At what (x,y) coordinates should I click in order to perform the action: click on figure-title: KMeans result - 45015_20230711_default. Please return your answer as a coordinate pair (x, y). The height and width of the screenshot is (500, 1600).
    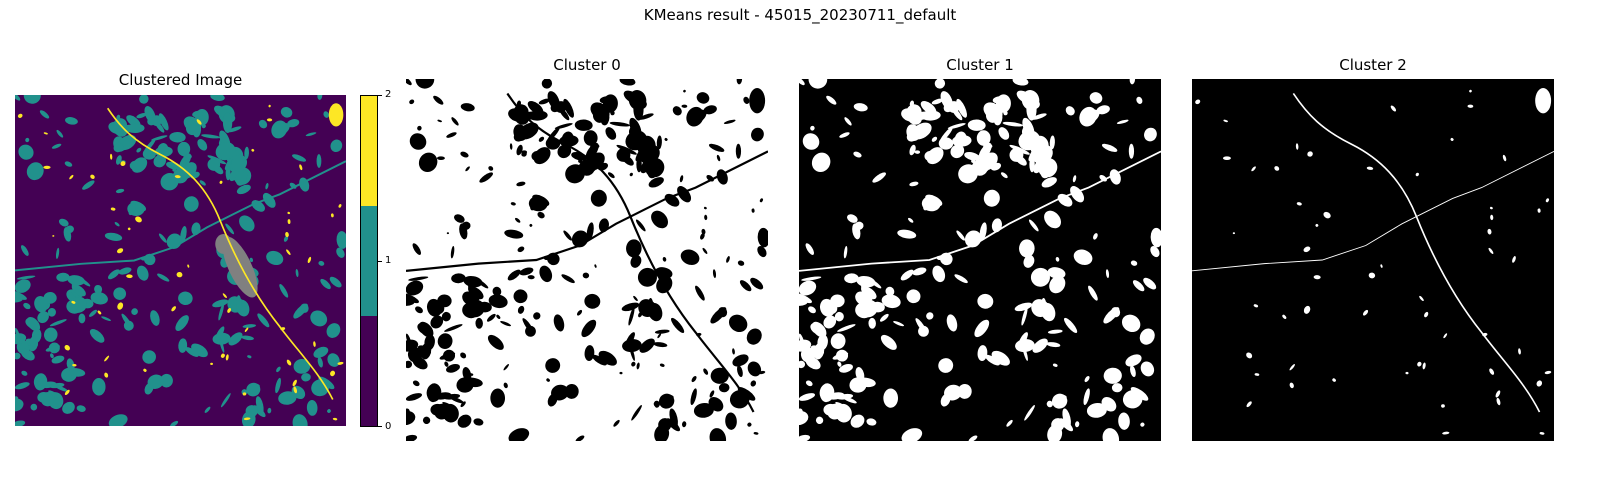
    Looking at the image, I should click on (800, 15).